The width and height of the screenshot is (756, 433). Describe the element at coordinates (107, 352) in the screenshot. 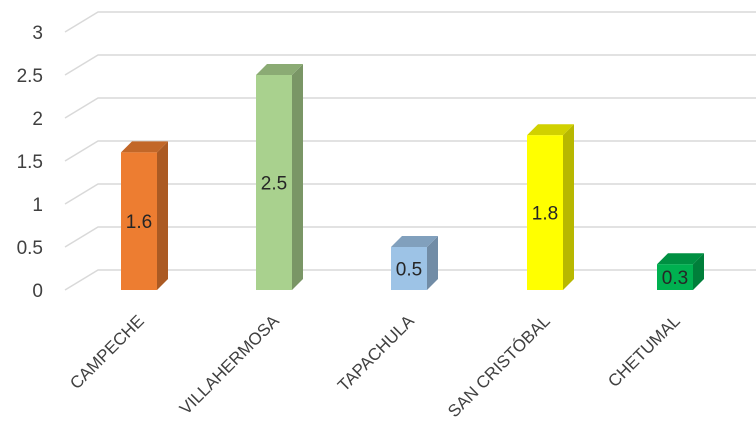

I see `x-category-label: CAMPECHE` at that location.